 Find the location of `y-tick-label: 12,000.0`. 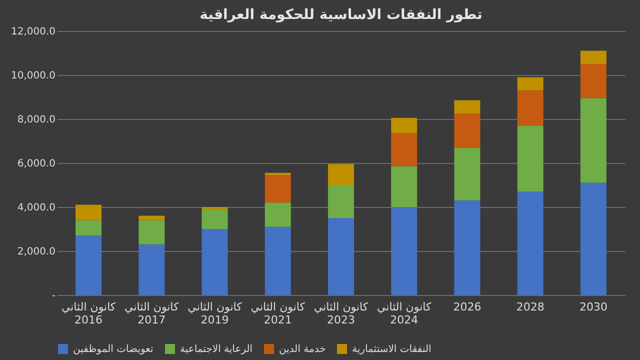

y-tick-label: 12,000.0 is located at coordinates (33, 32).